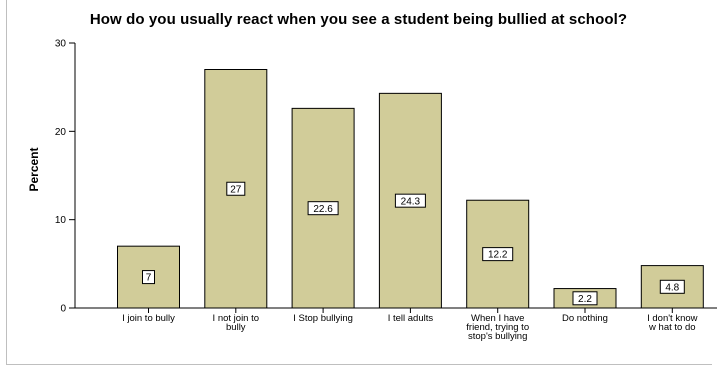 This screenshot has height=369, width=717. What do you see at coordinates (34, 169) in the screenshot?
I see `y-axis-label: Percent` at bounding box center [34, 169].